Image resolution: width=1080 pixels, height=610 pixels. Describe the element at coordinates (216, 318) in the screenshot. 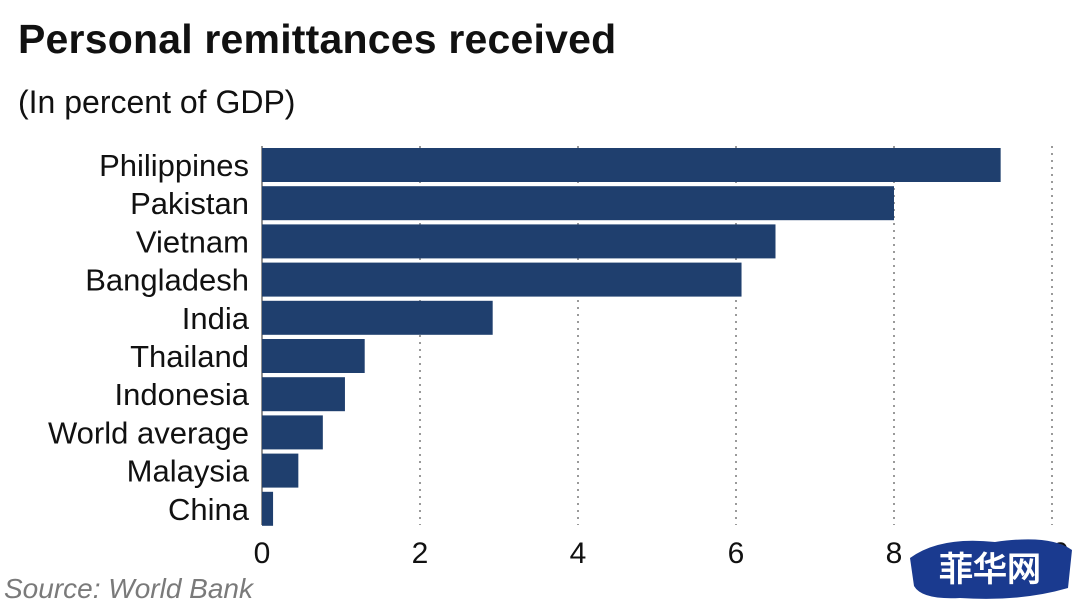

I see `category-label: India` at that location.